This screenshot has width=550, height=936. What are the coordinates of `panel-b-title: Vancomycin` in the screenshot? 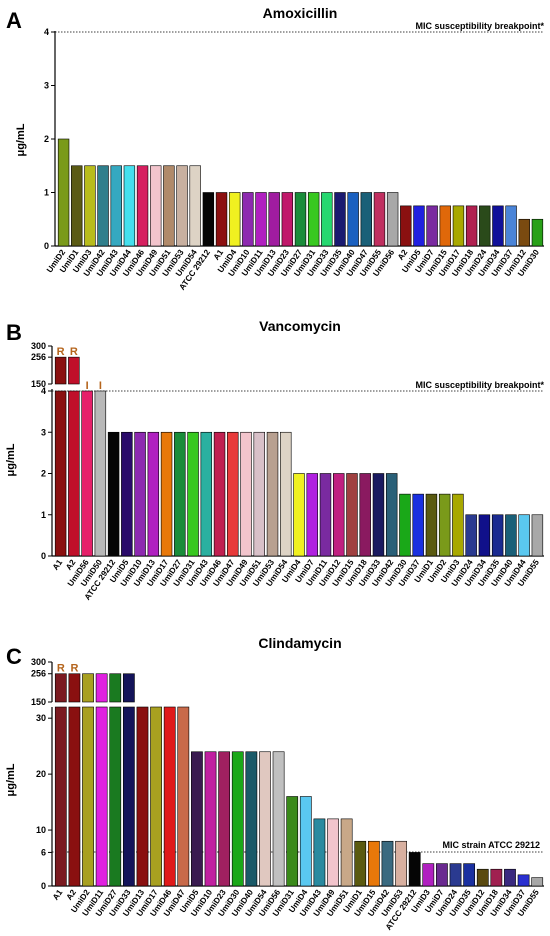 It's located at (300, 326).